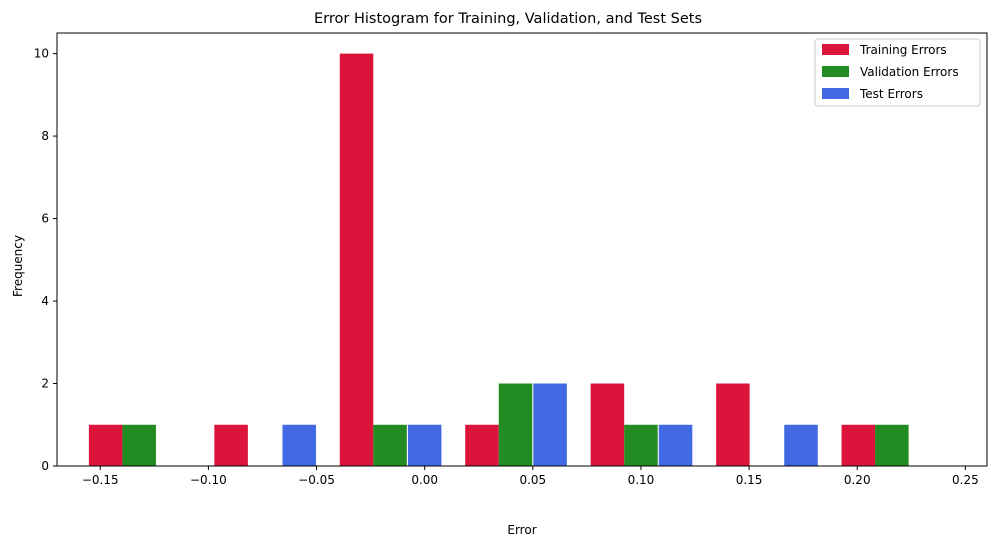  Describe the element at coordinates (316, 480) in the screenshot. I see `x-tick-label: −0.05` at that location.